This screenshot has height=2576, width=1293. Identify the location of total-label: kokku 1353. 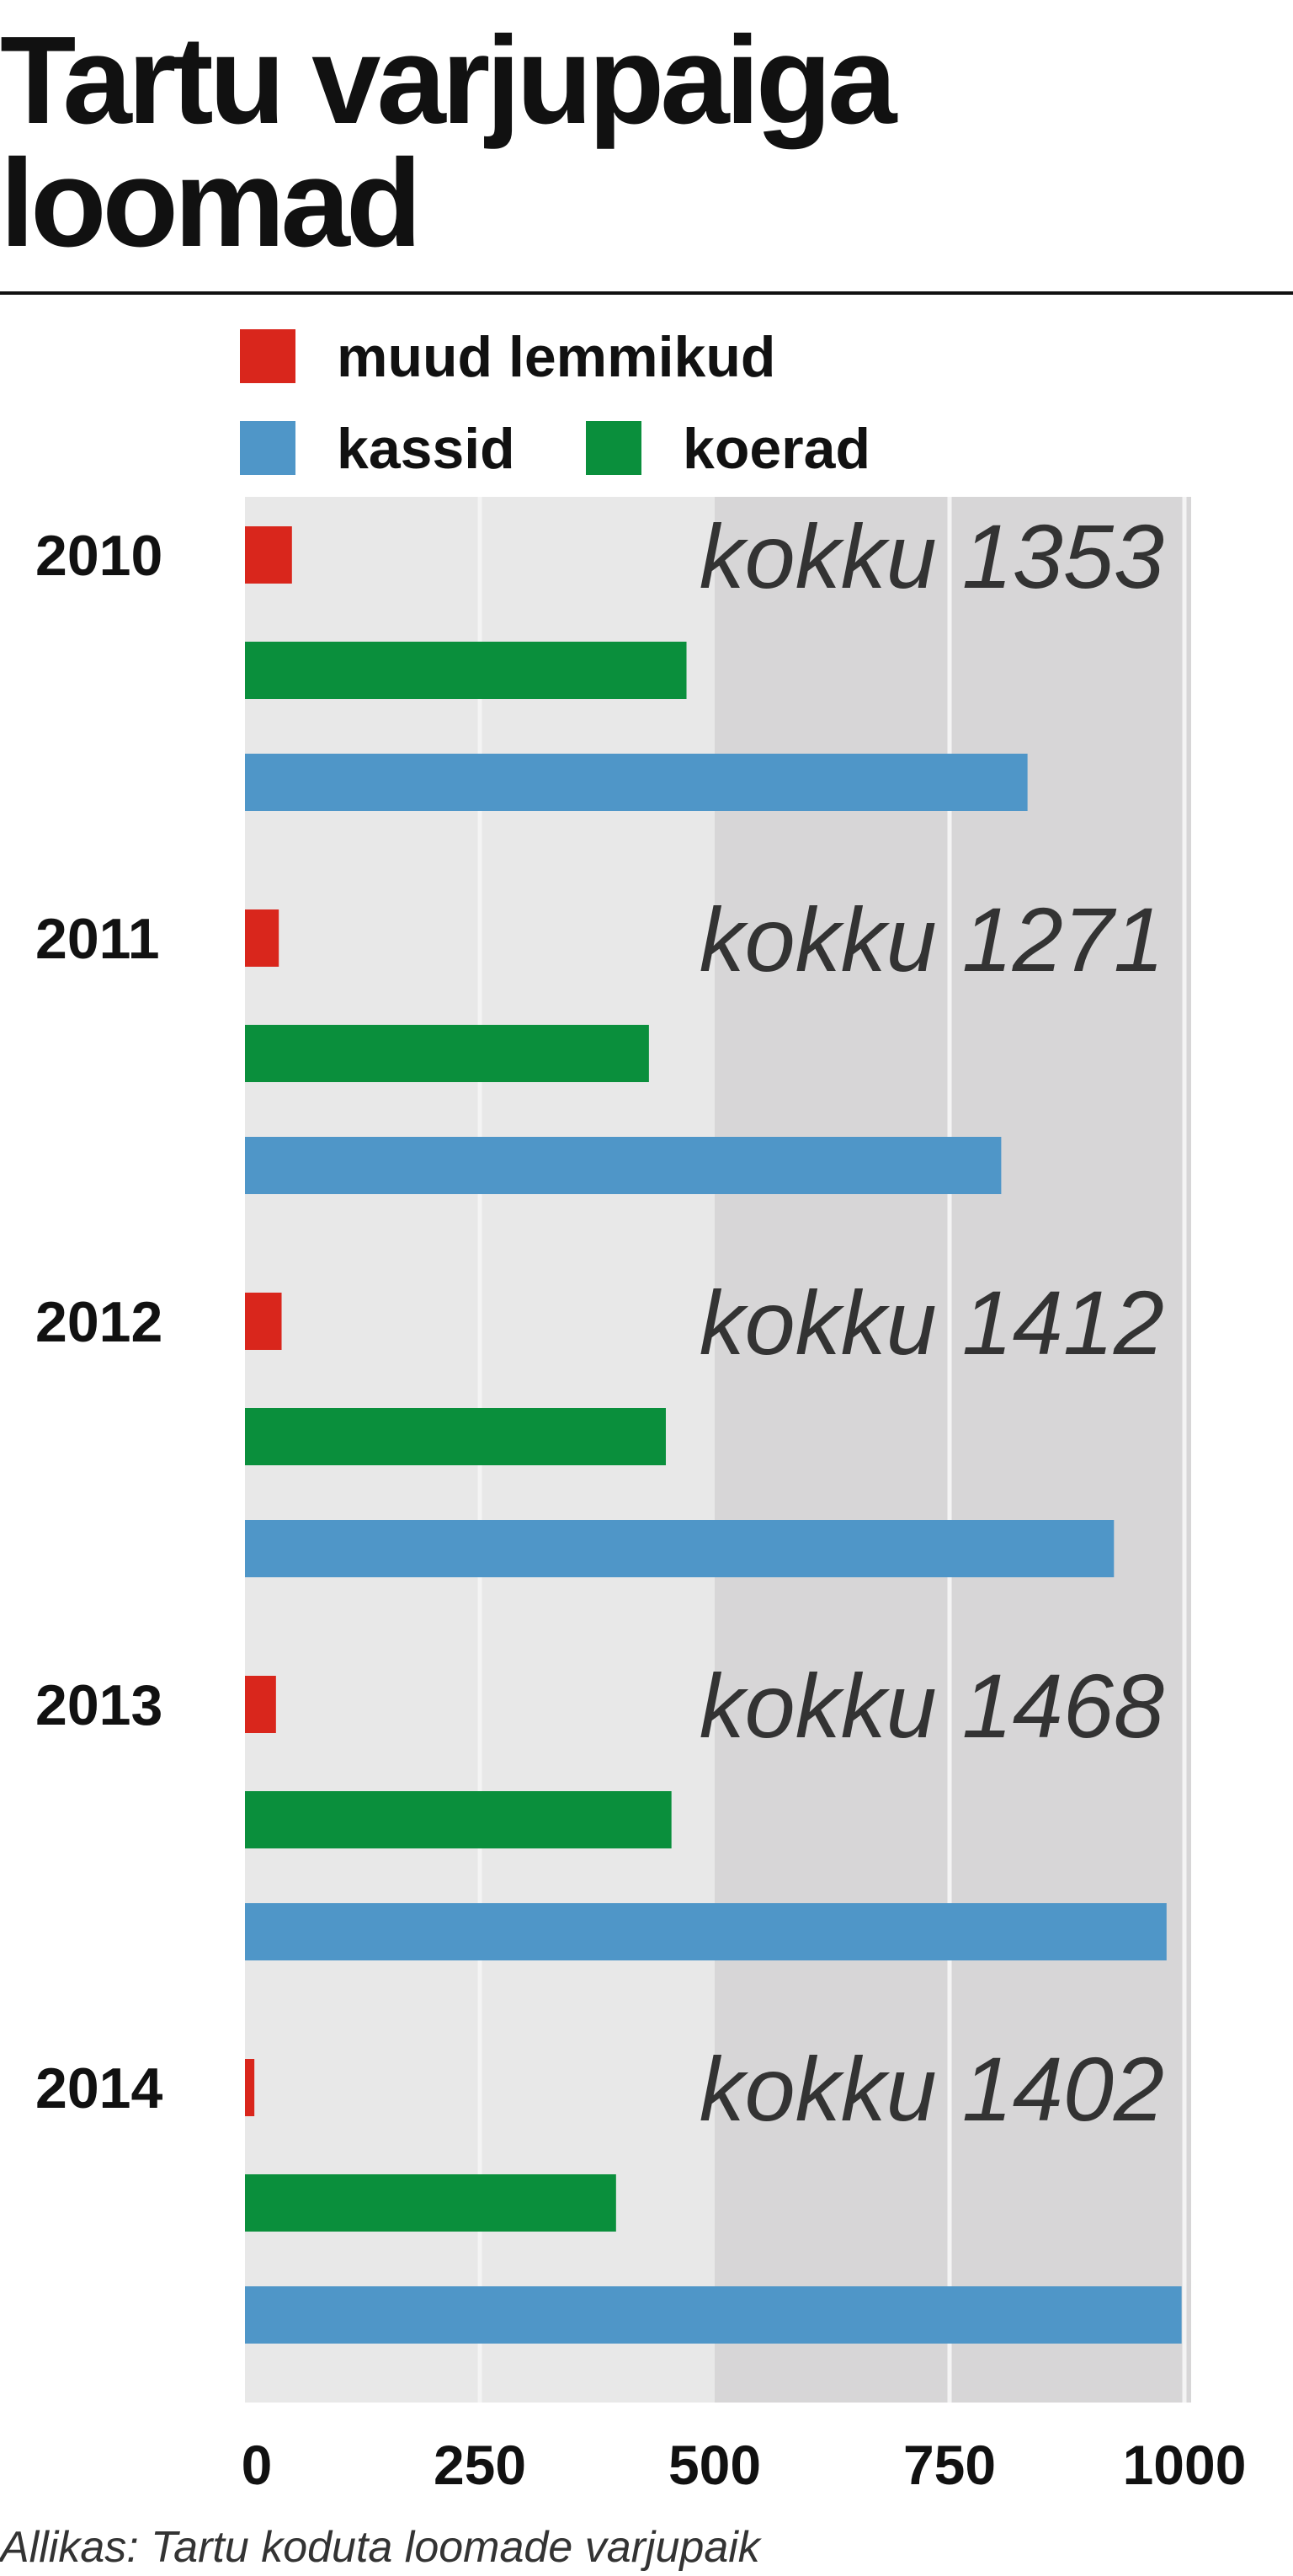
(932, 556).